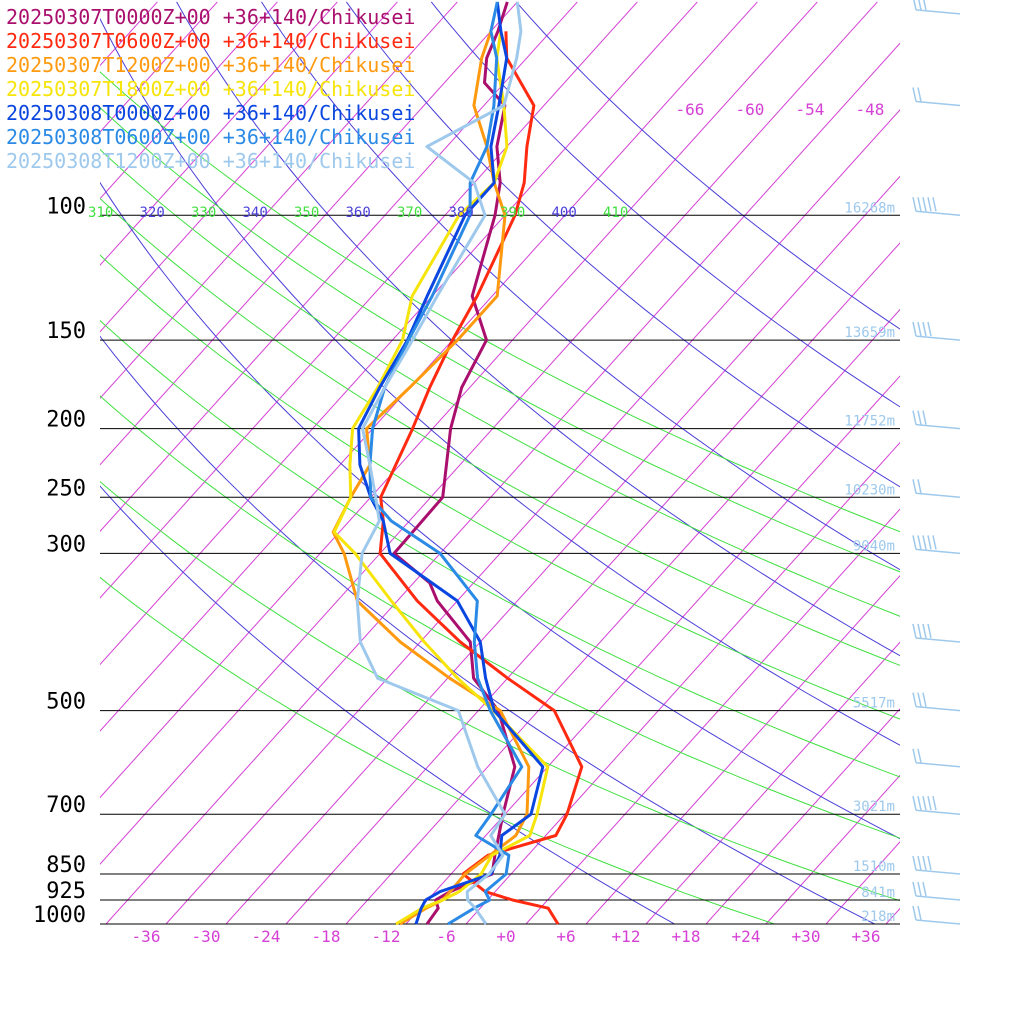 The width and height of the screenshot is (1024, 1024). I want to click on theta-label: 400, so click(564, 213).